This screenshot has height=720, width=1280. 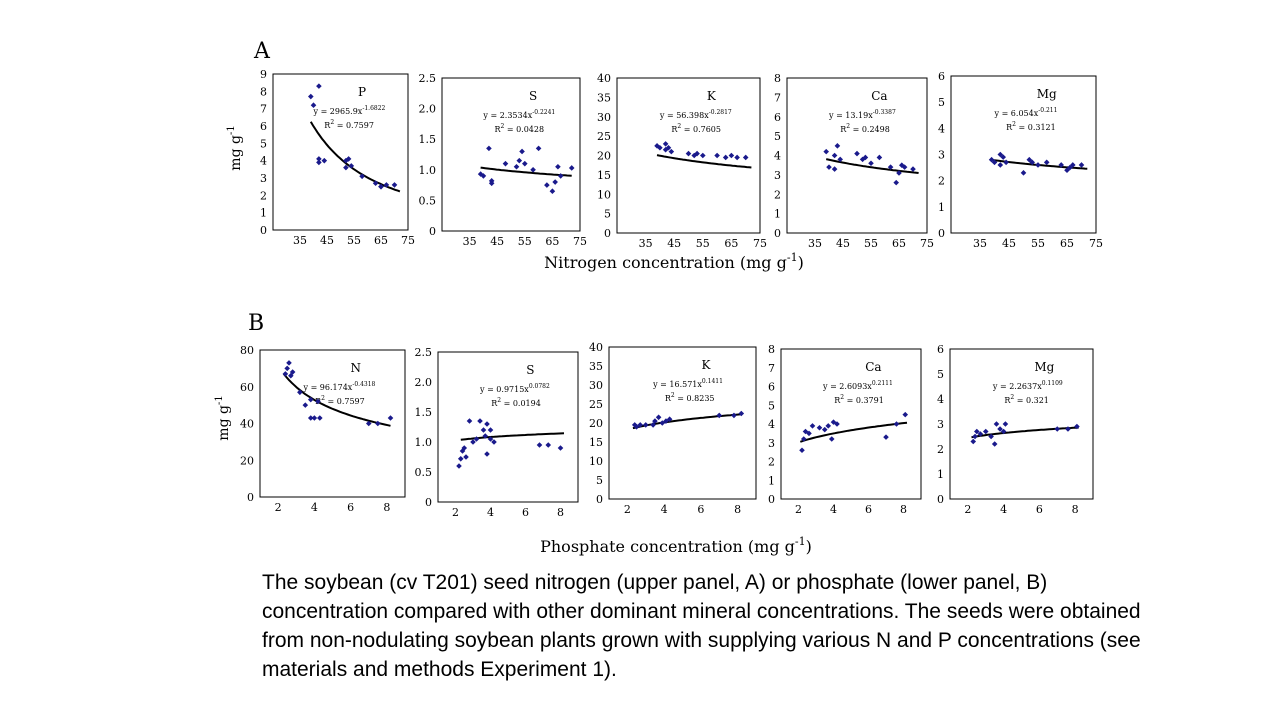 What do you see at coordinates (1031, 126) in the screenshot?
I see `fit-r-squared: R2 = 0.3121` at bounding box center [1031, 126].